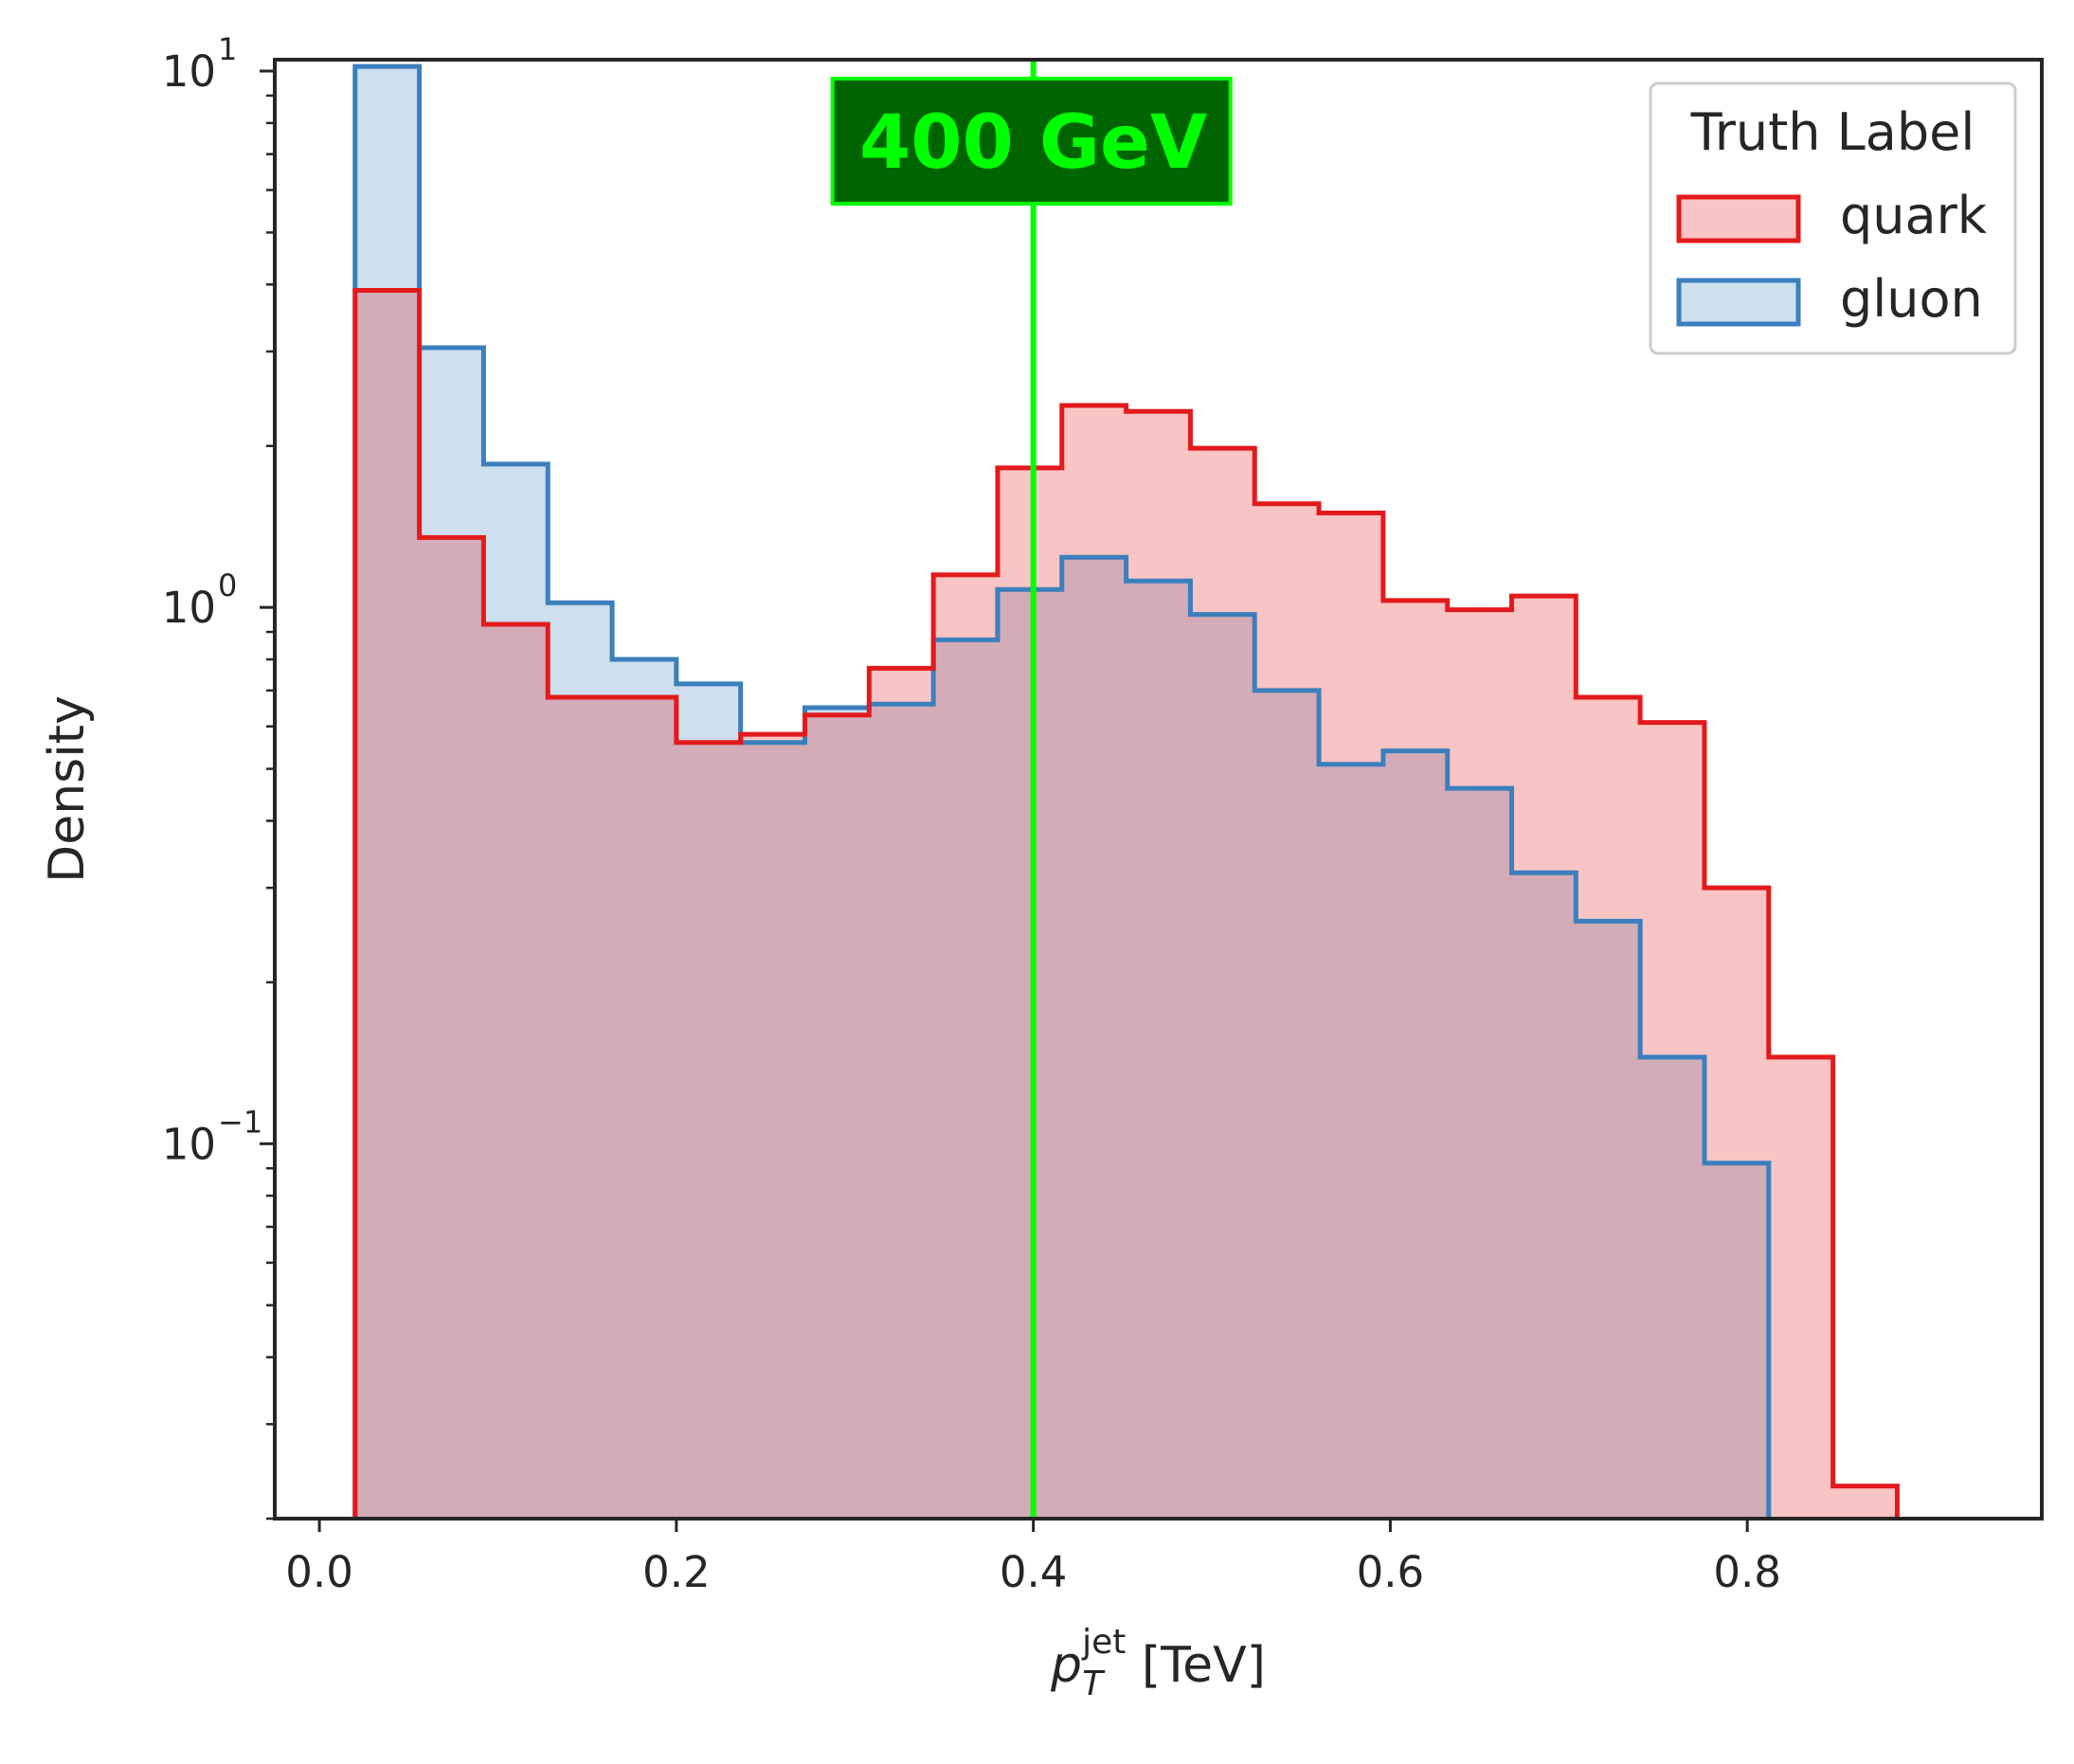  Describe the element at coordinates (1391, 1572) in the screenshot. I see `x-tick-label: 0.6` at that location.